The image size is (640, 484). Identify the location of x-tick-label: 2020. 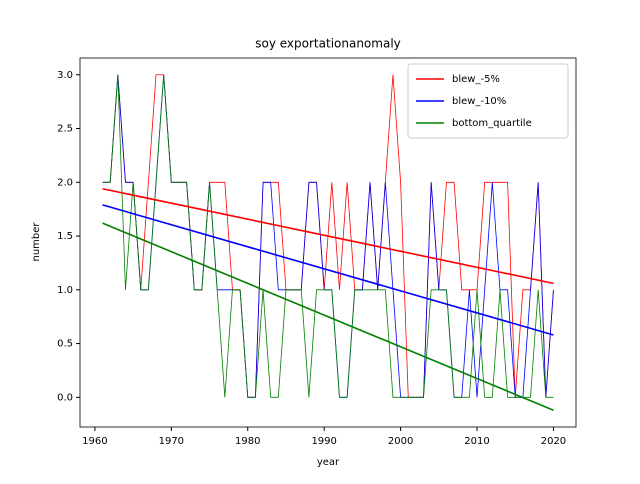
(553, 441).